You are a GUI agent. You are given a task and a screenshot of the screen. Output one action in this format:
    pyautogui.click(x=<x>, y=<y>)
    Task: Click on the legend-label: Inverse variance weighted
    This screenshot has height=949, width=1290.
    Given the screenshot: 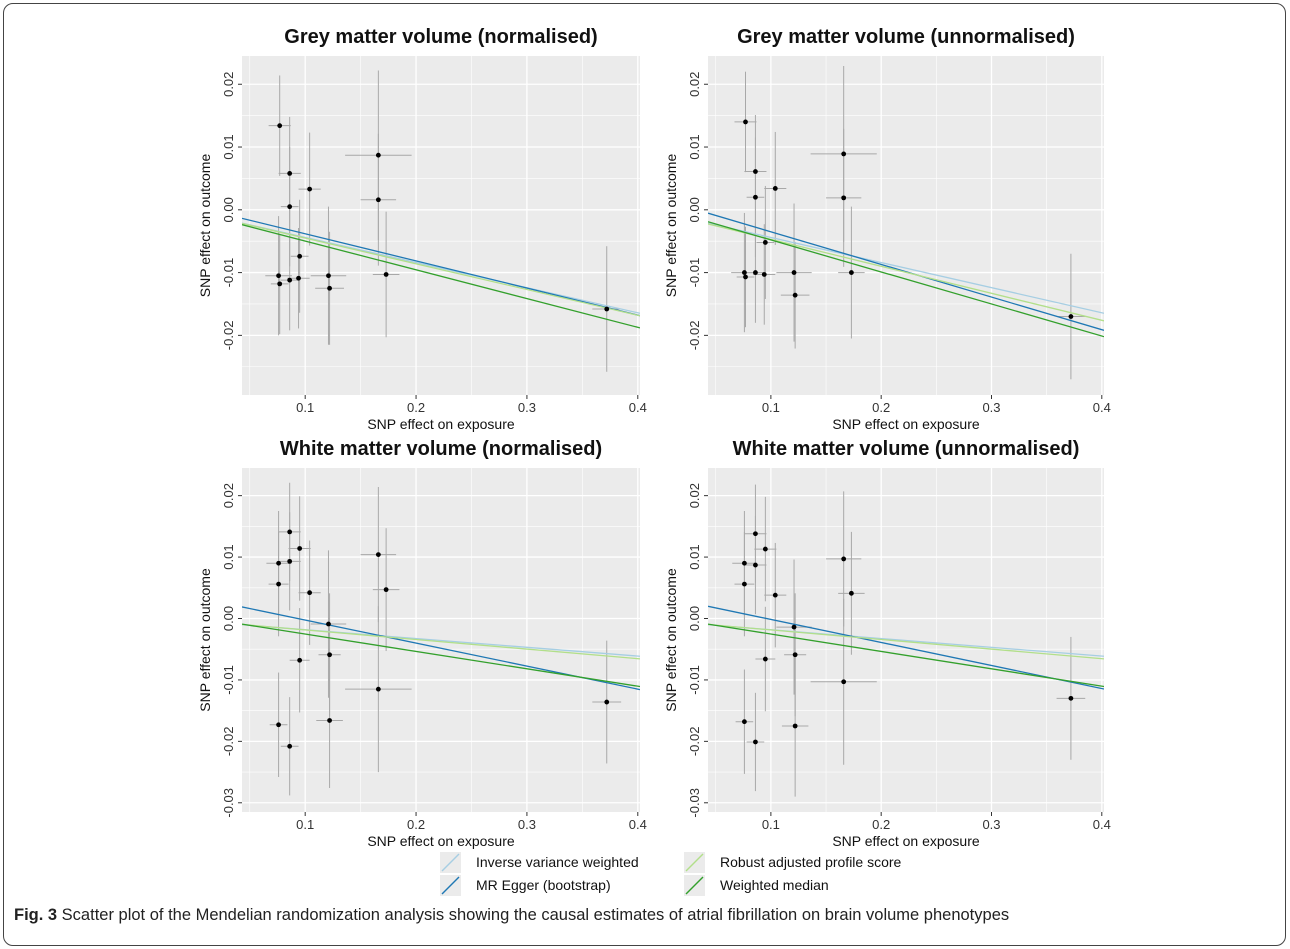 What is the action you would take?
    pyautogui.click(x=557, y=862)
    